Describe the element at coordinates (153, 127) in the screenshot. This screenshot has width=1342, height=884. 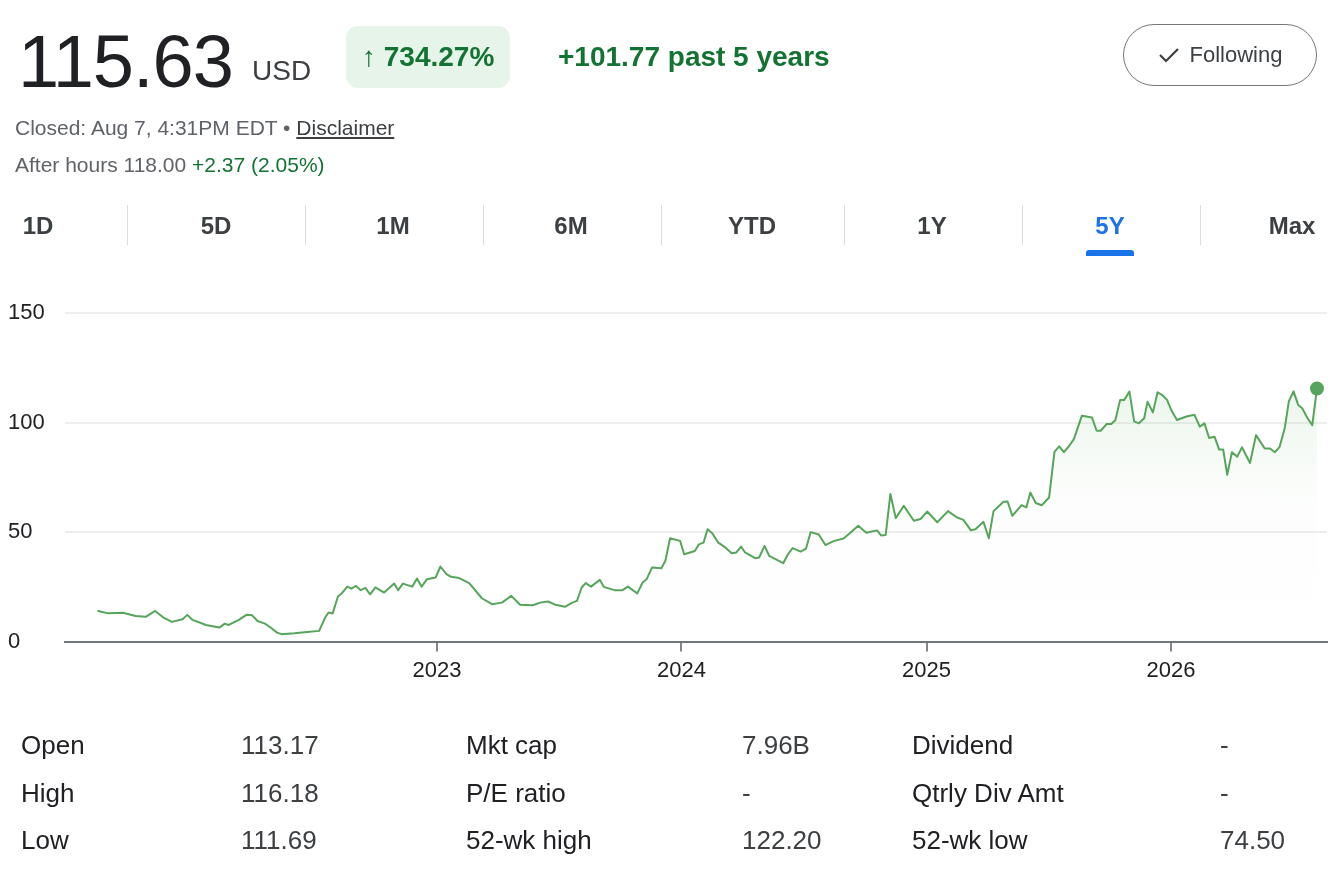
I see `text: Closed: Aug 7, 4:31PM EDT •` at that location.